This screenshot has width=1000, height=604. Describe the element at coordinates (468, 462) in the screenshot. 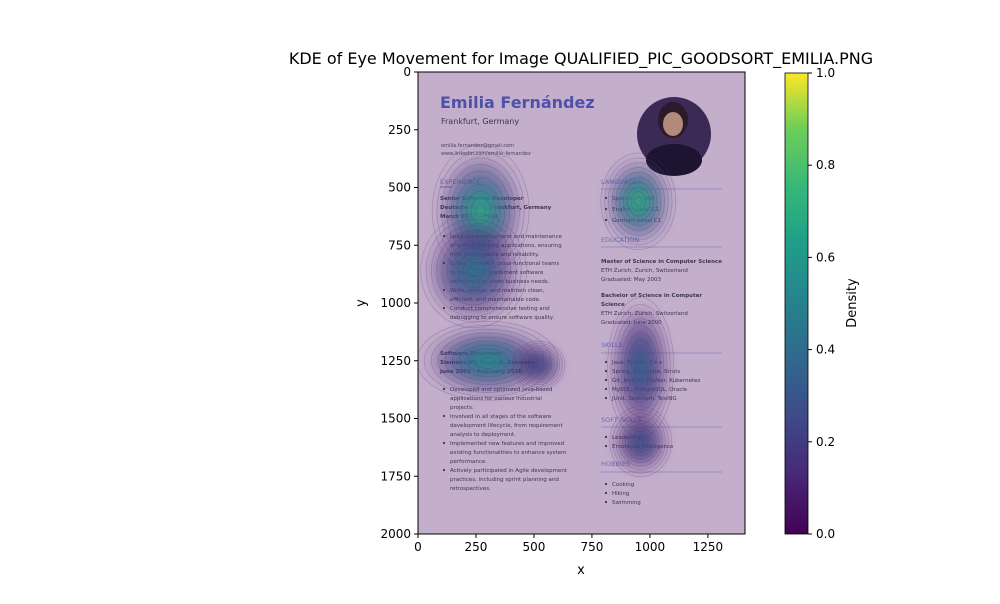

I see `list-item: performance.` at that location.